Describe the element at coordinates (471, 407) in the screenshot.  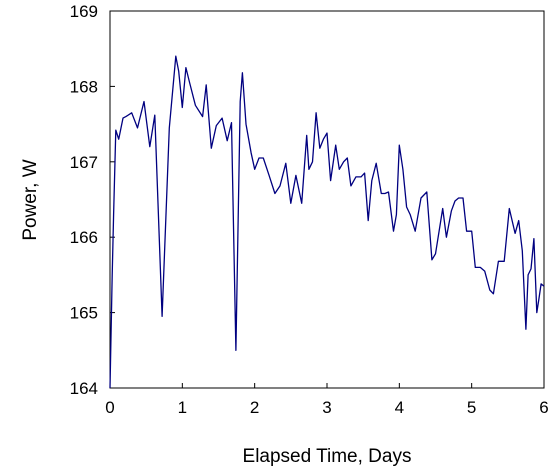
I see `x-tick-label: 5` at that location.